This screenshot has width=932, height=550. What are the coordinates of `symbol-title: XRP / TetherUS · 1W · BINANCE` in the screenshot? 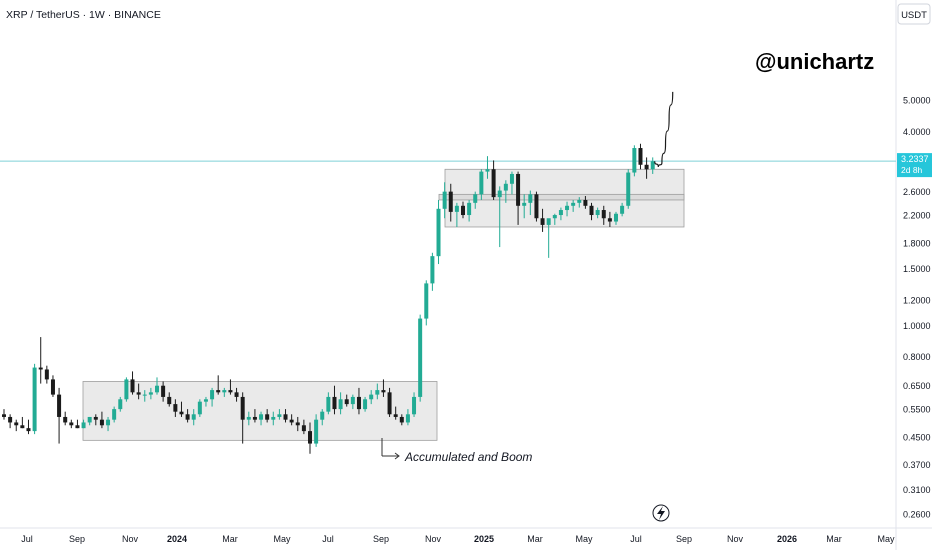 It's located at (83, 15).